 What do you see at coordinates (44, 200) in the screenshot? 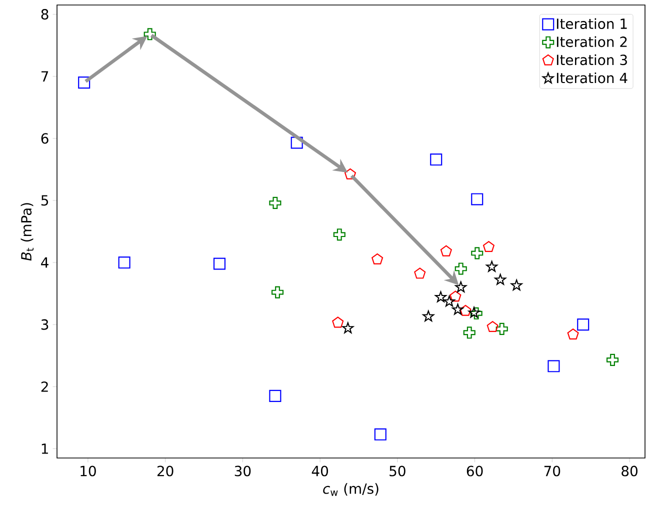
I see `y-tick-label: 5` at bounding box center [44, 200].